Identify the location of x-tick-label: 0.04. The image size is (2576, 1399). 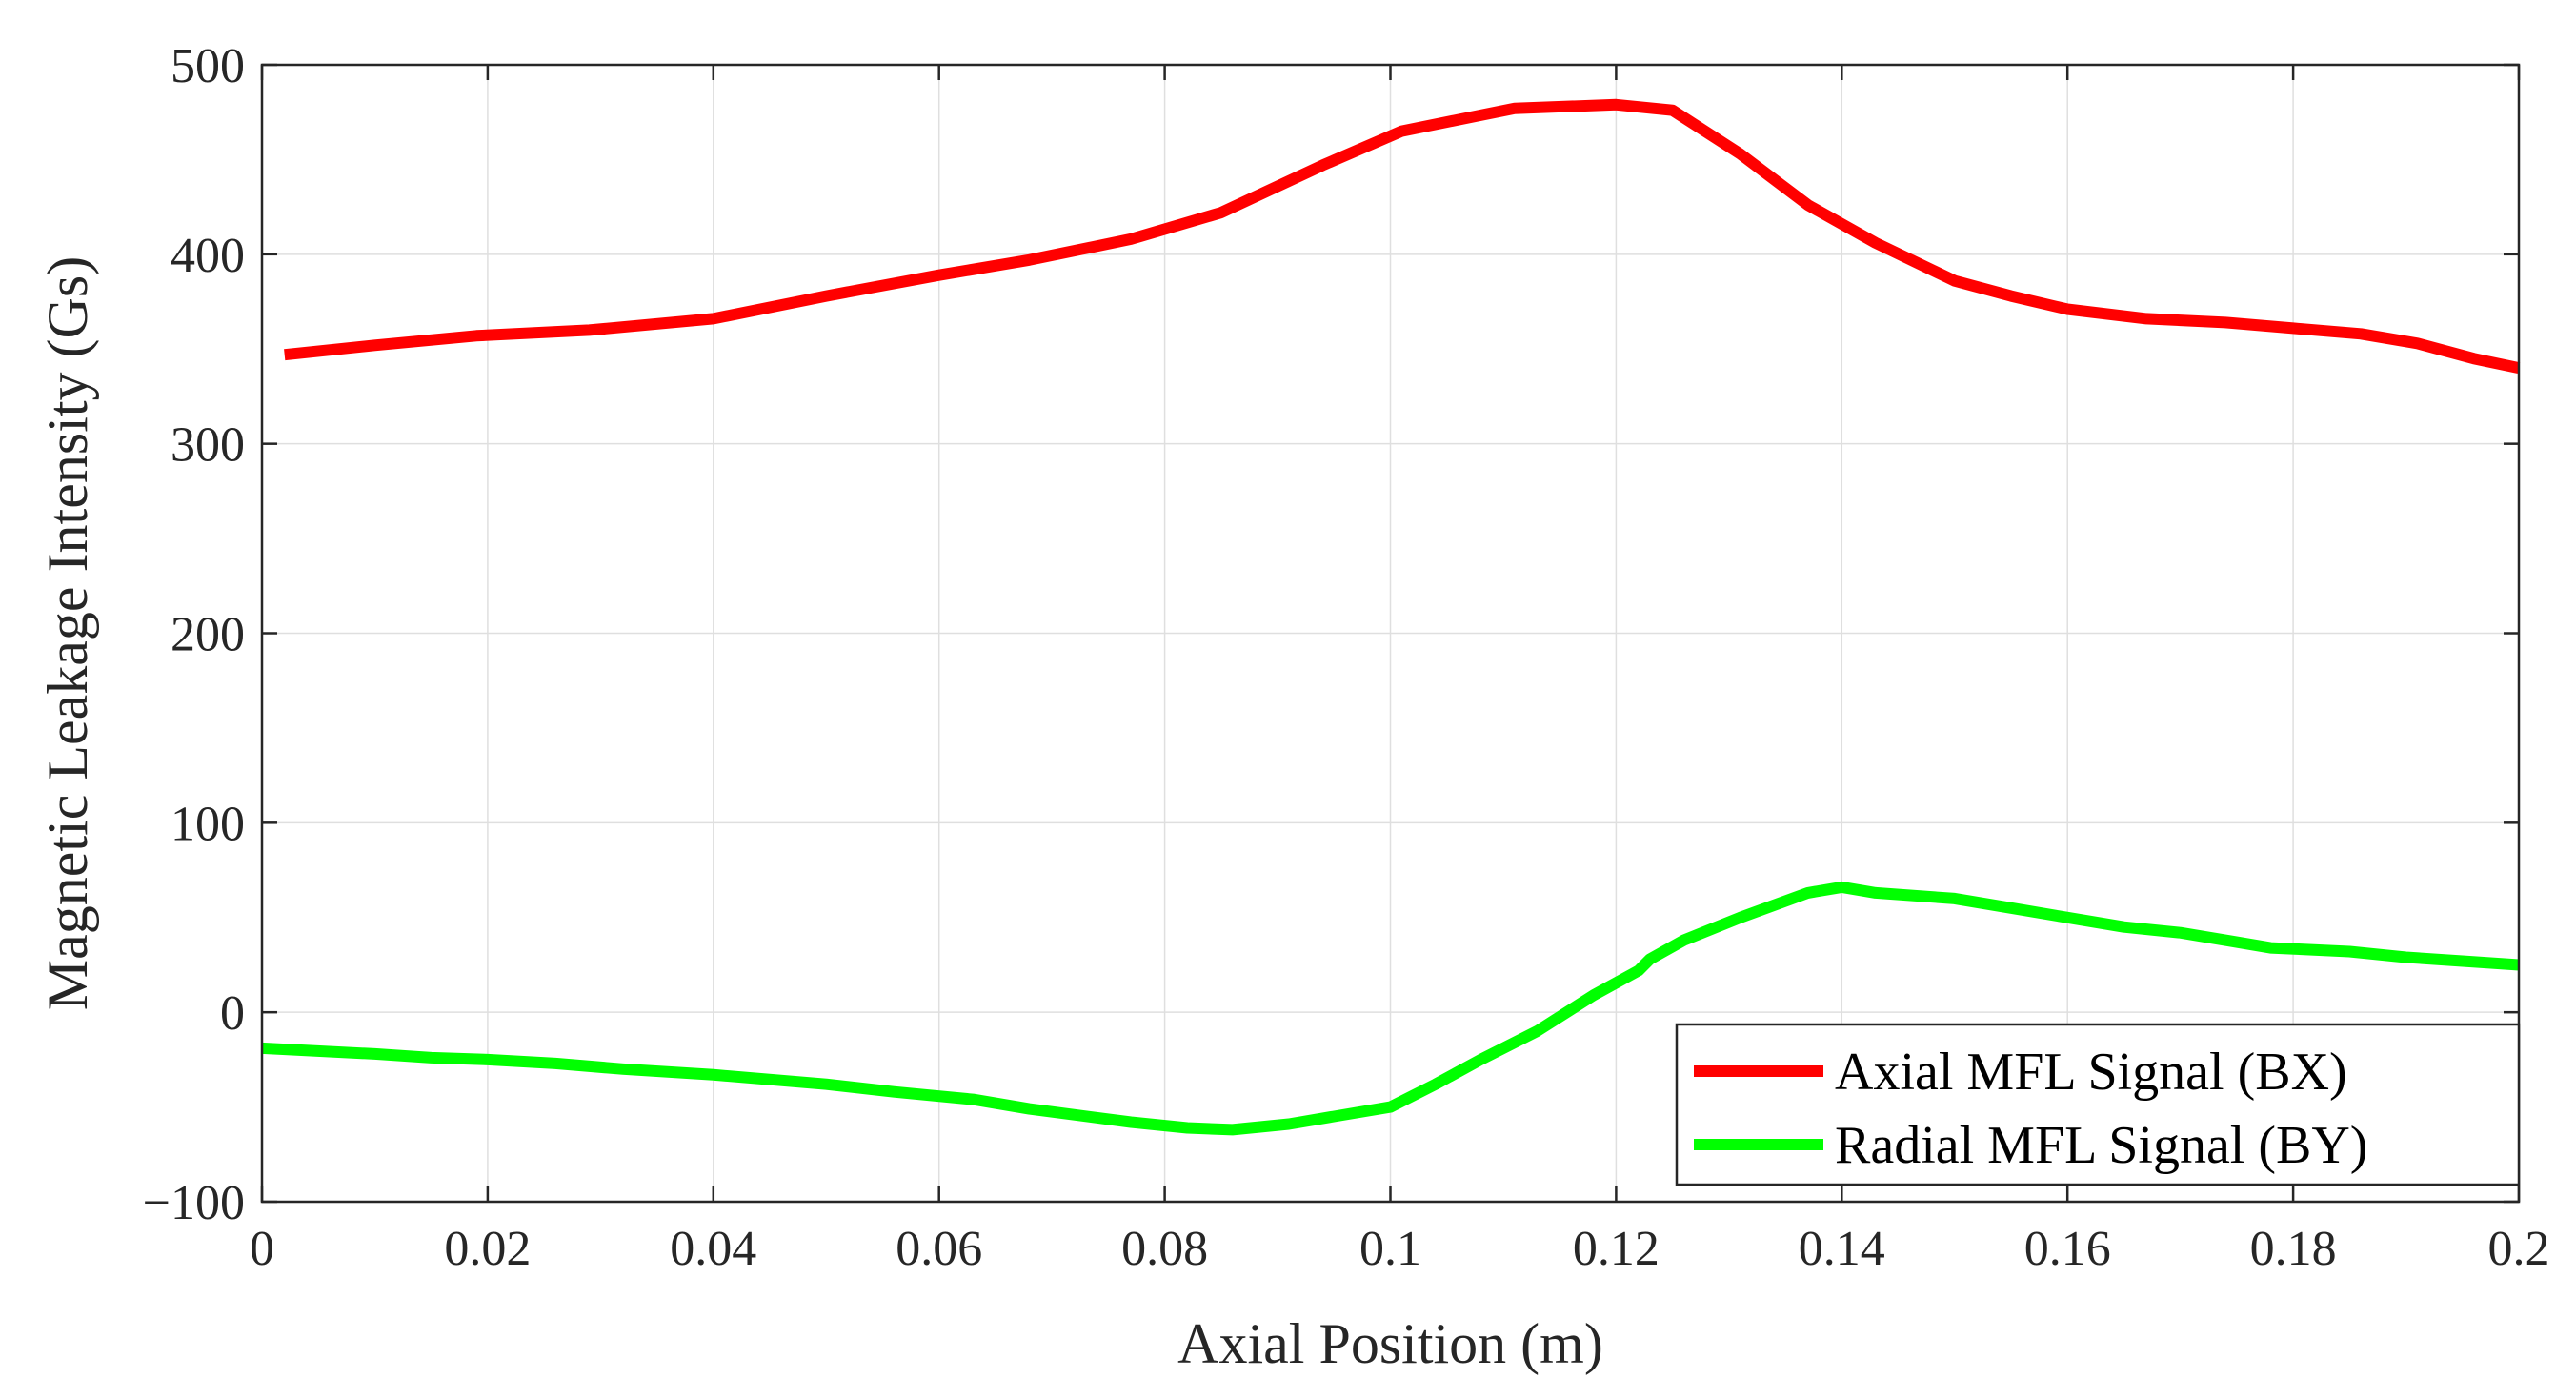
(713, 1249).